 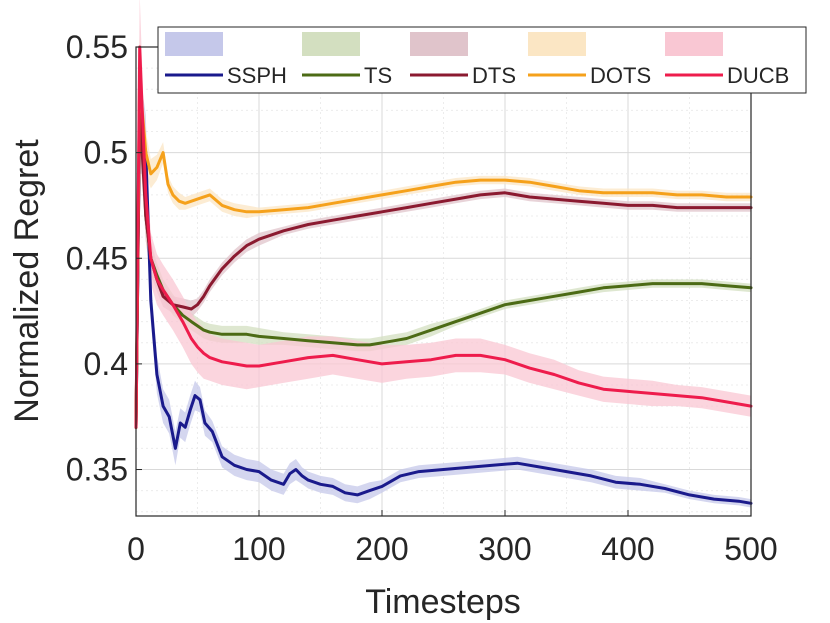 I want to click on y-tick-label: 0.45, so click(x=97, y=258).